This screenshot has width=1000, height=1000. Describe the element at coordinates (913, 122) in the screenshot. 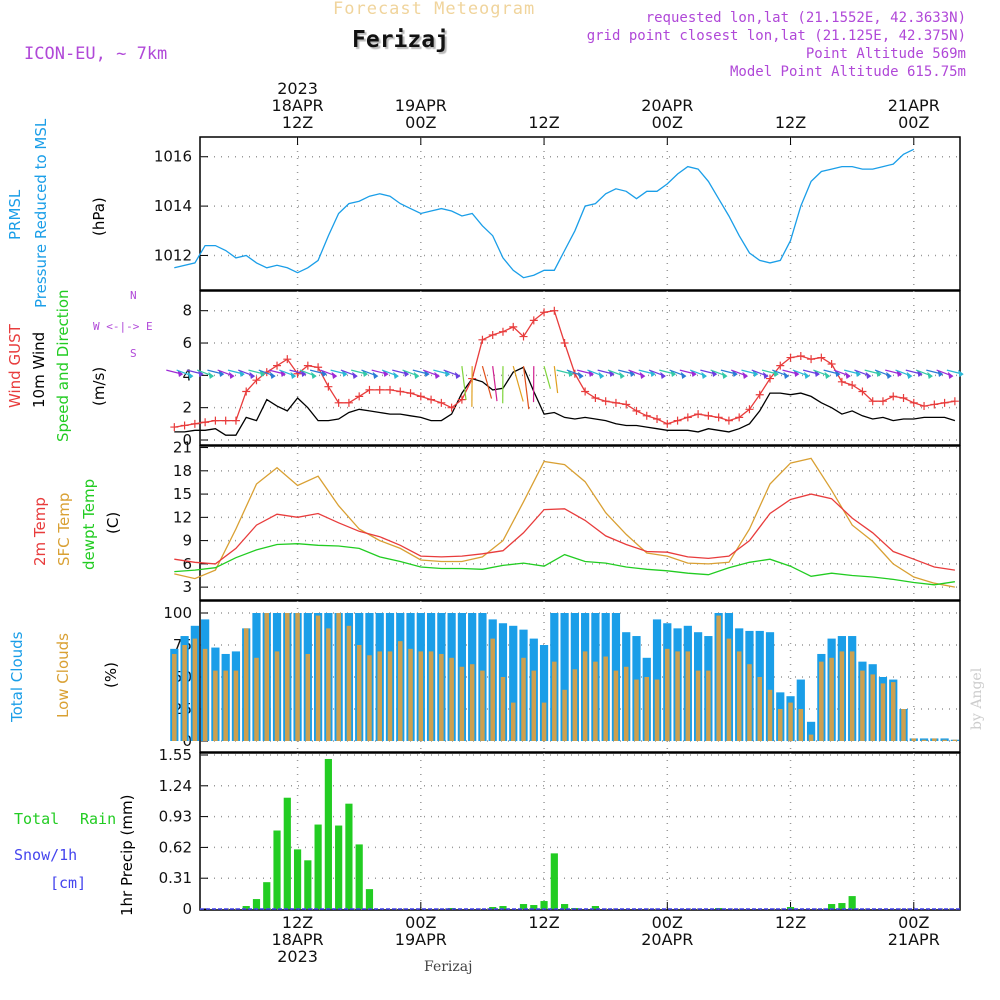

I see `top-time-label: 00Z` at that location.